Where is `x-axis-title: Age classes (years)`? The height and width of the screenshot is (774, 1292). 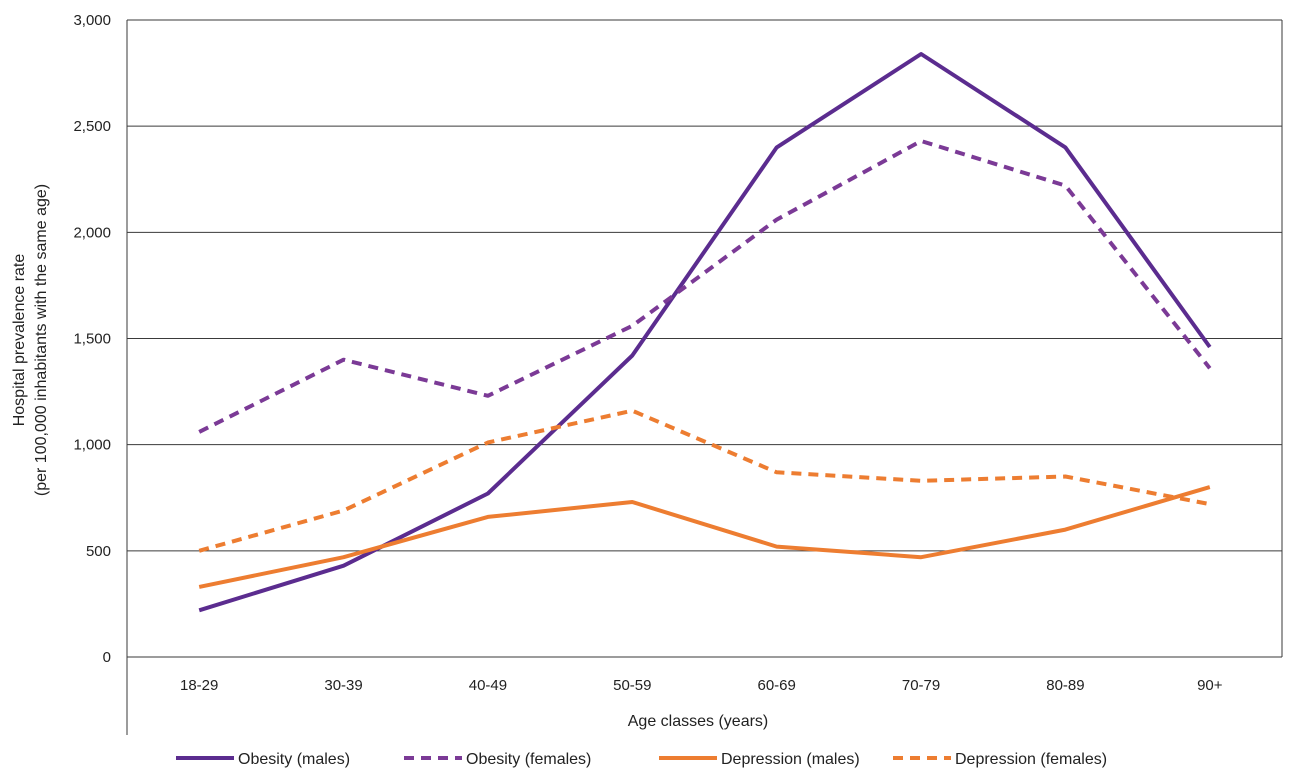
x-axis-title: Age classes (years) is located at coordinates (698, 721).